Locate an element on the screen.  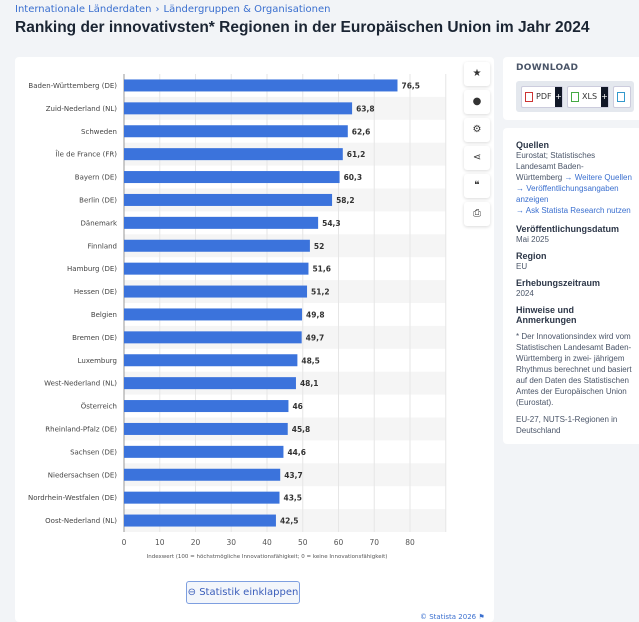
breadcrumb-link-laenderdaten: Internationale Länderdaten is located at coordinates (83, 9).